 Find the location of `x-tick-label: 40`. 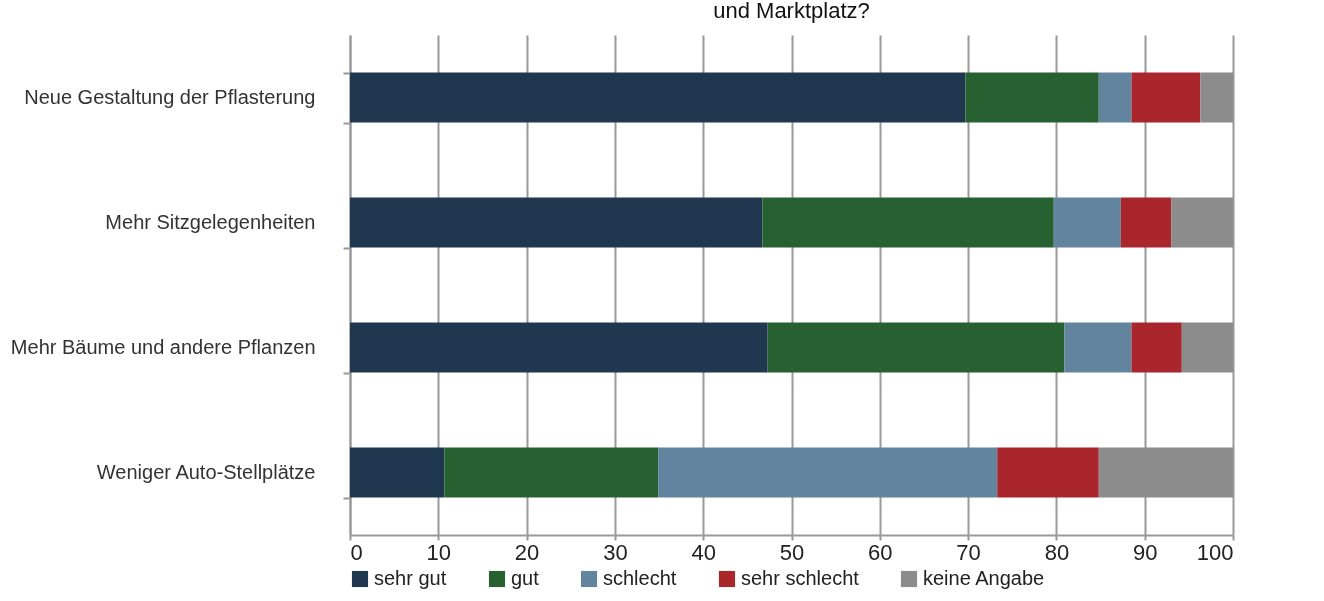

x-tick-label: 40 is located at coordinates (703, 552).